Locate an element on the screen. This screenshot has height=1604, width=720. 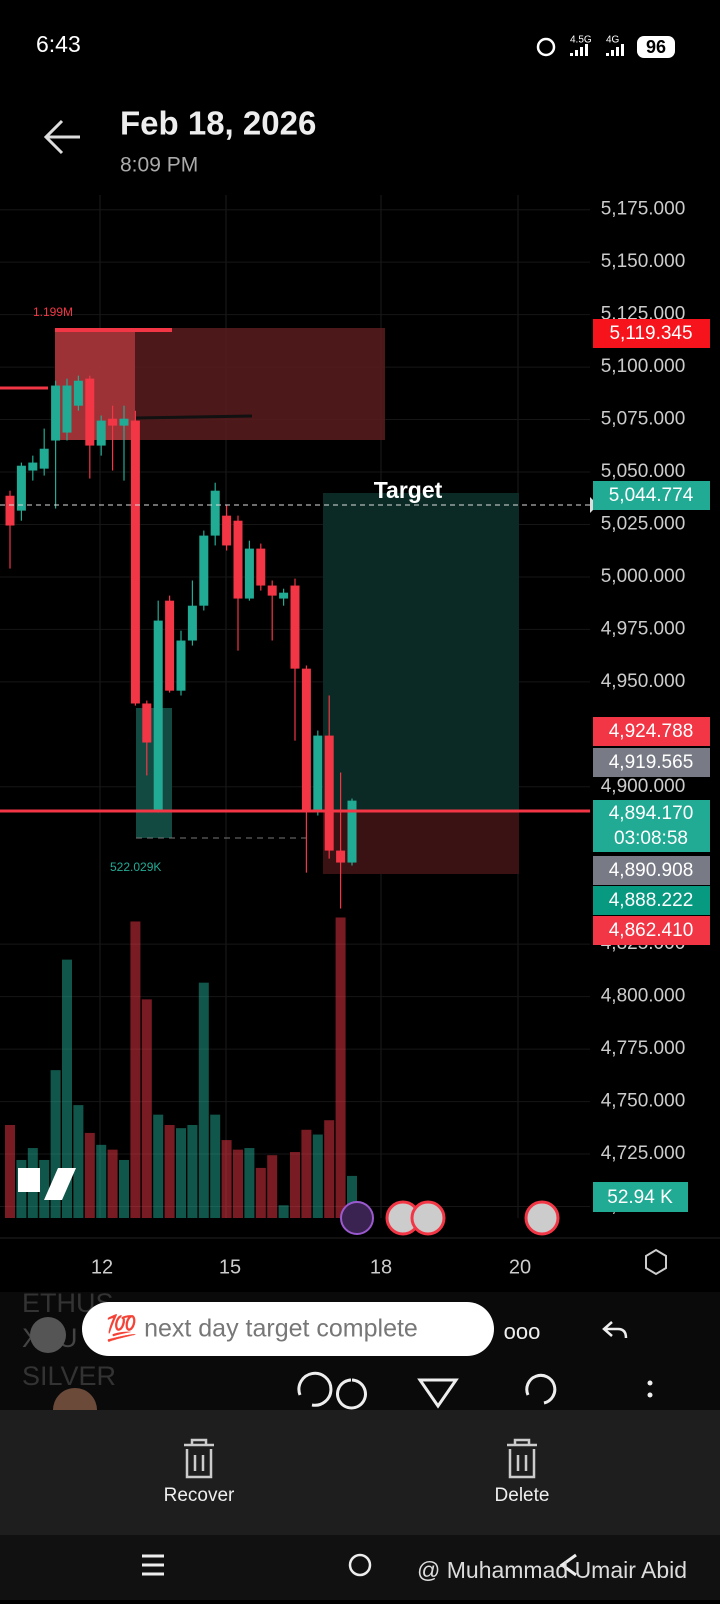
nav-home is located at coordinates (360, 1565).